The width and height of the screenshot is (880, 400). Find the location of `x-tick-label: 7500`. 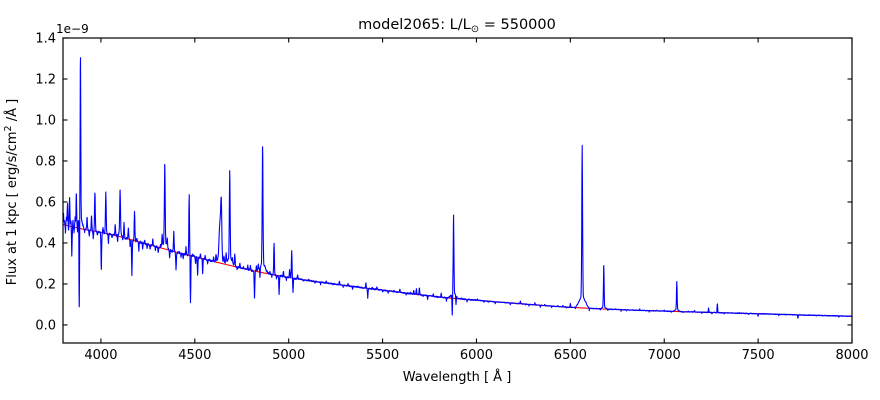

x-tick-label: 7500 is located at coordinates (758, 355).